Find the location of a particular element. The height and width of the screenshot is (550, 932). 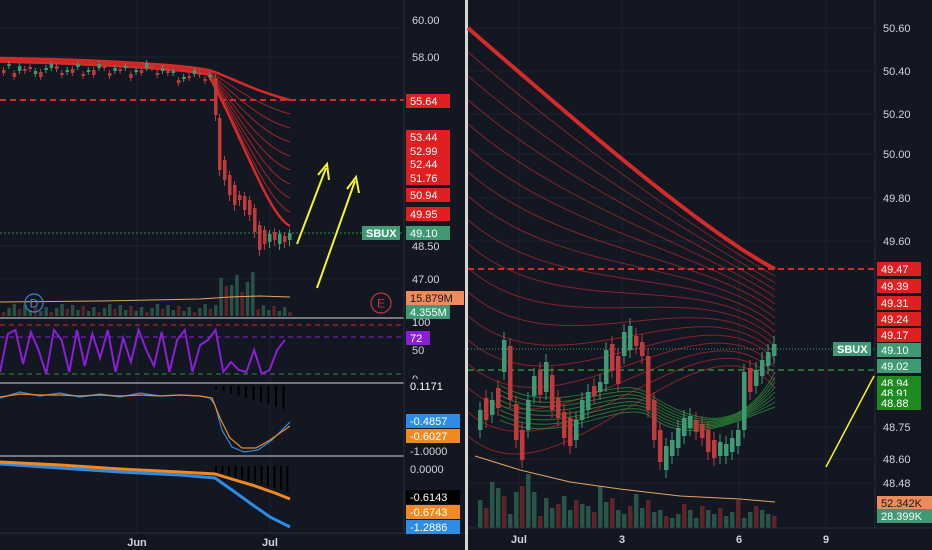

earnings-marker is located at coordinates (381, 303).